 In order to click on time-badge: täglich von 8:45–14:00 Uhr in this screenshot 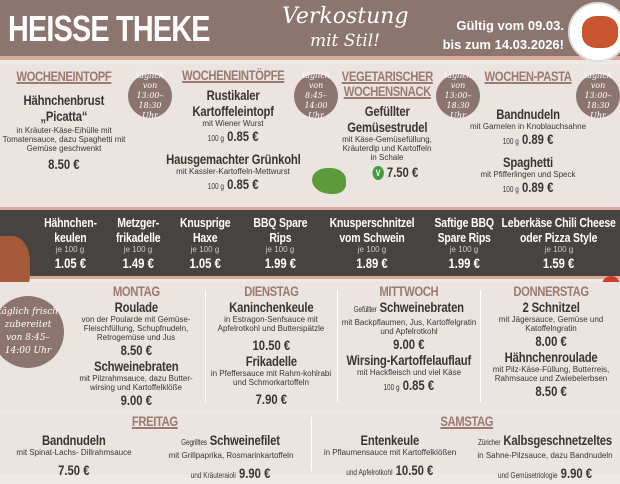, I will do `click(316, 95)`.